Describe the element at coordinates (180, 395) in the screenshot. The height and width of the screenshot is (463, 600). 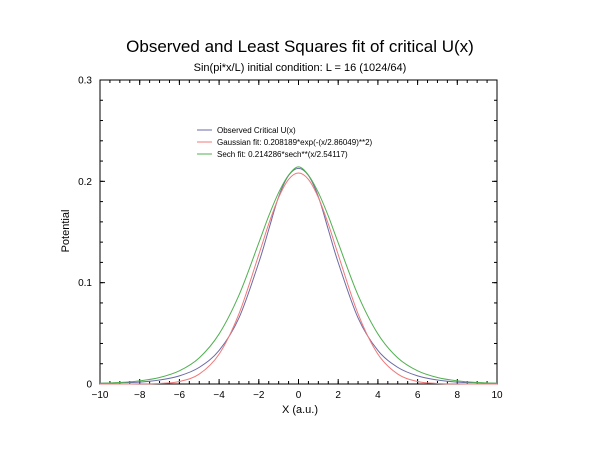
I see `x-tick-label: −6` at that location.